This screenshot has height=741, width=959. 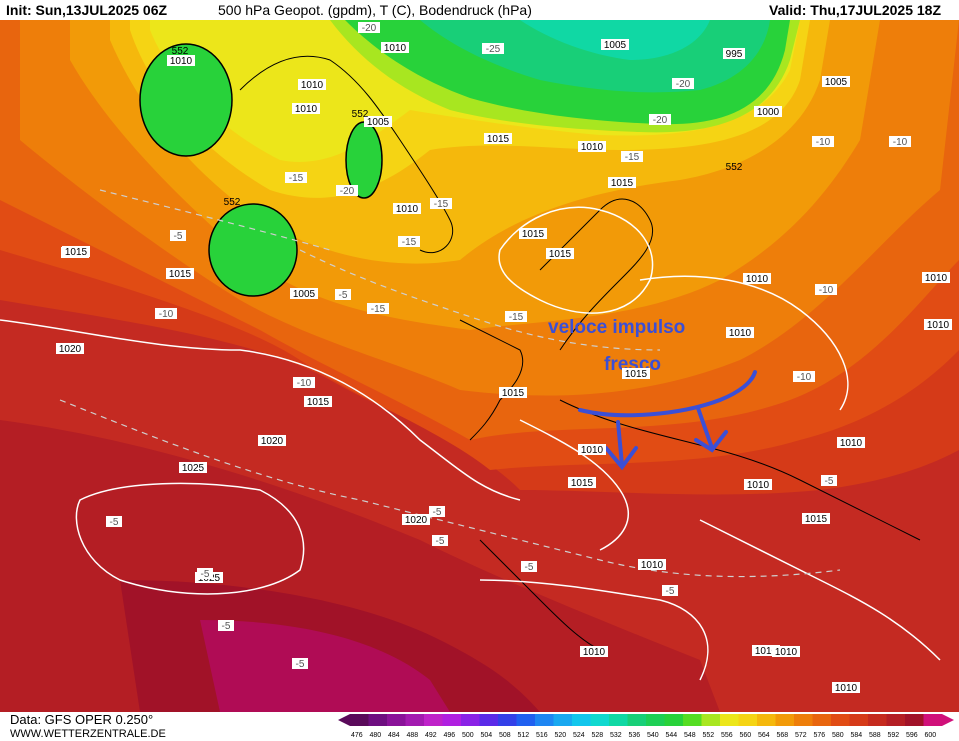 I want to click on data-source: Data: GFS OPER 0.250°, so click(x=82, y=719).